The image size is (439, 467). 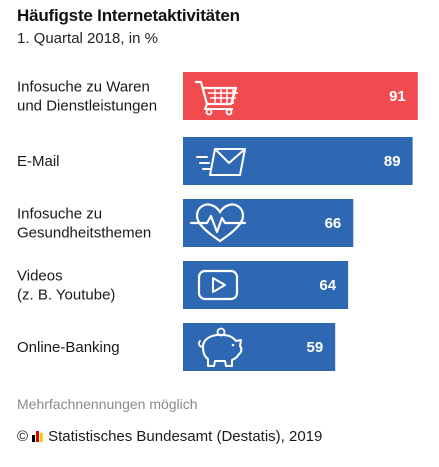 I want to click on bar-row: E-Mail 89, so click(x=215, y=161).